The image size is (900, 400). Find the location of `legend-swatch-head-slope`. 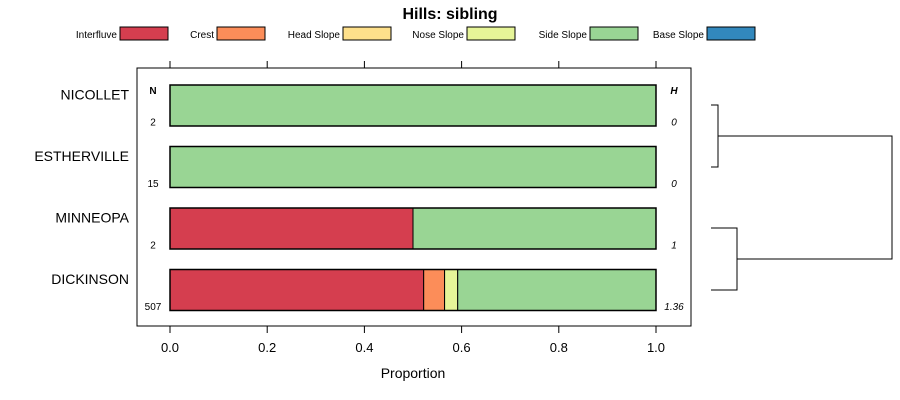

legend-swatch-head-slope is located at coordinates (367, 33).